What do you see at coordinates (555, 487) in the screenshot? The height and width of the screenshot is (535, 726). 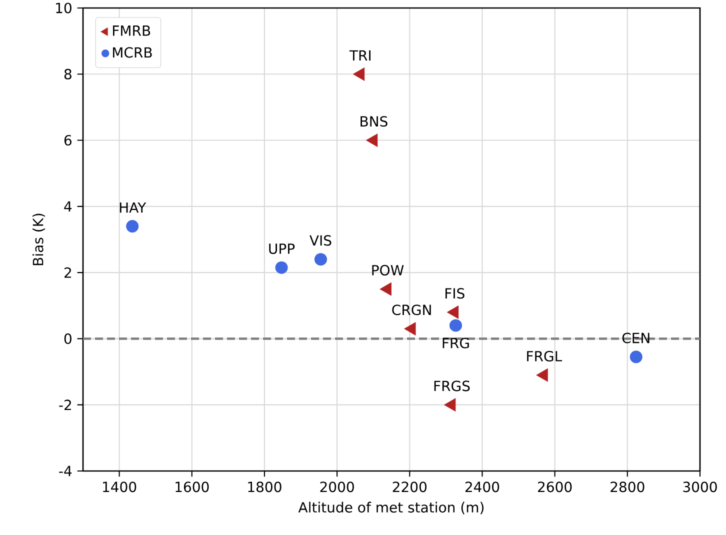 I see `x-tick-label: 2600` at bounding box center [555, 487].